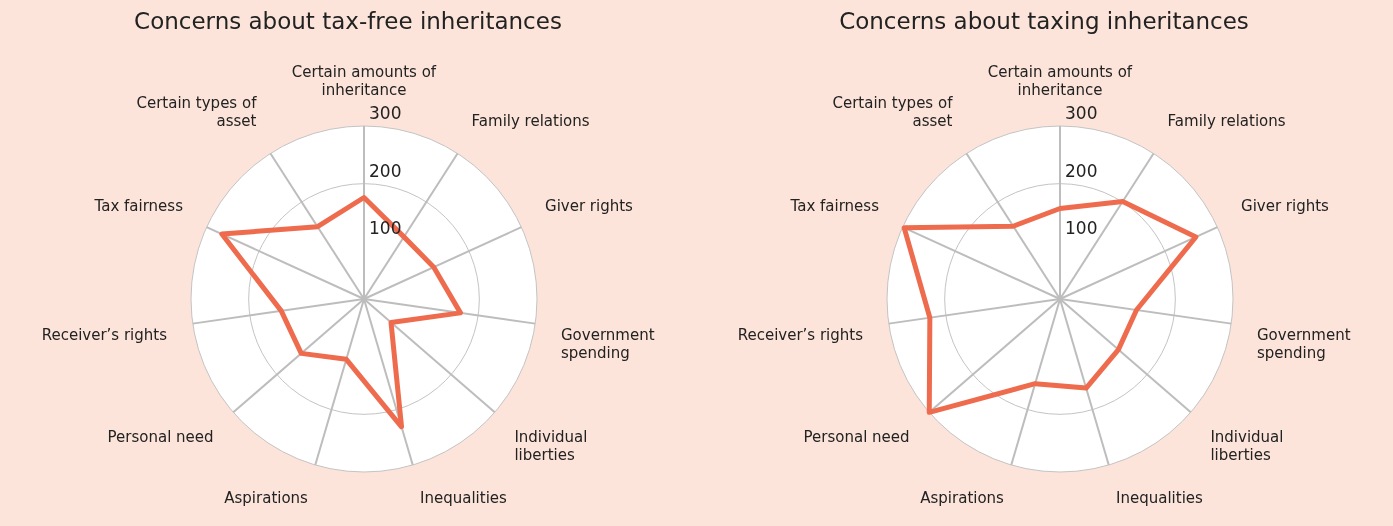 Image resolution: width=1393 pixels, height=526 pixels. What do you see at coordinates (1081, 228) in the screenshot?
I see `y-tick-label: 100` at bounding box center [1081, 228].